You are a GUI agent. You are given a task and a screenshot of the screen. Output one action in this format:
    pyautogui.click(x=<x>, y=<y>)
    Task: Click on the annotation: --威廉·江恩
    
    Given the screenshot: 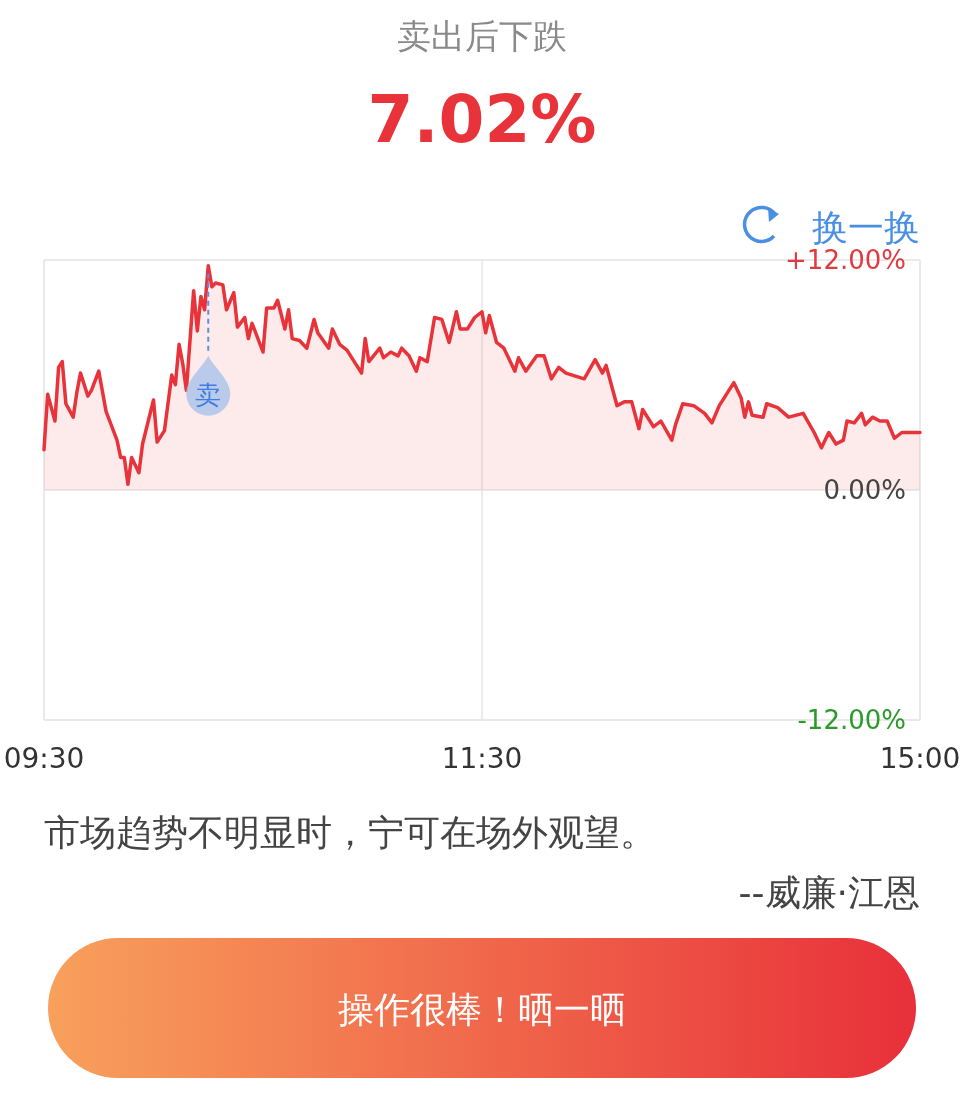 What is the action you would take?
    pyautogui.click(x=829, y=892)
    